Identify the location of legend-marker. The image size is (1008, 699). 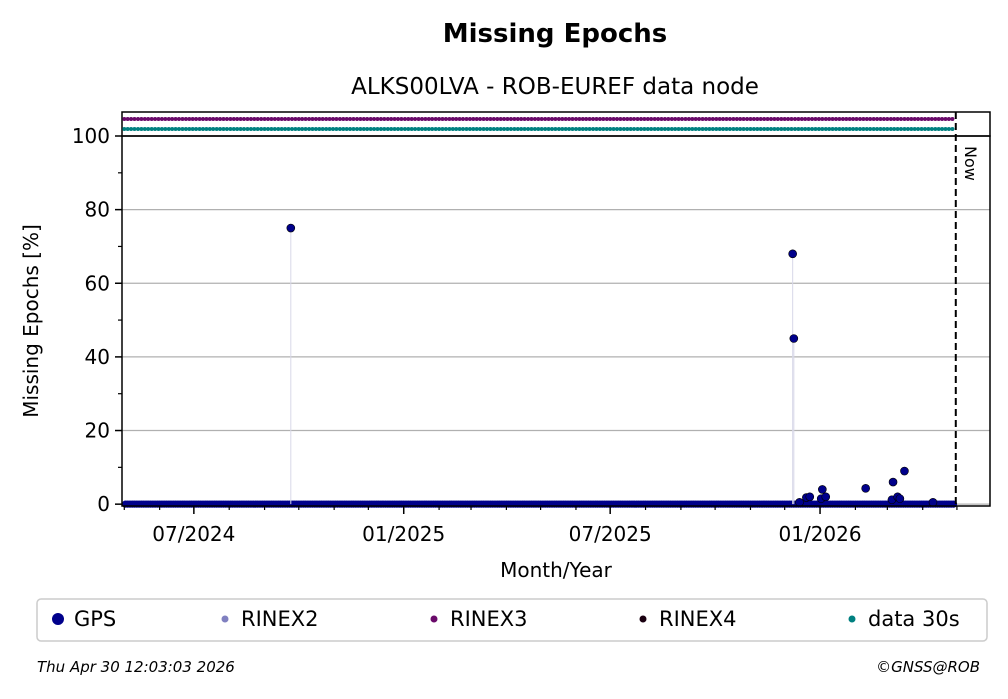
(58, 619).